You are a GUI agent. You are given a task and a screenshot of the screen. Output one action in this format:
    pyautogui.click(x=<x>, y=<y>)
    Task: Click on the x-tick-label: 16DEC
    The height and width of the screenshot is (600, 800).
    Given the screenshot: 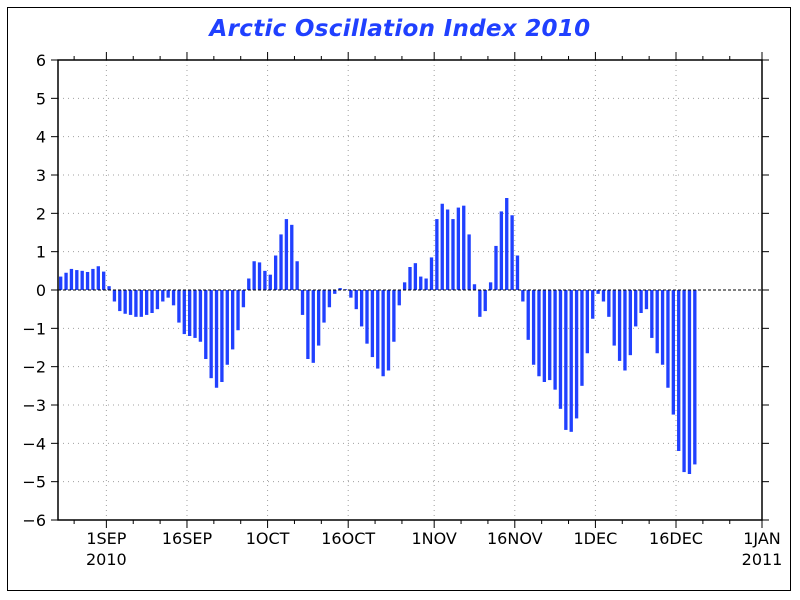 What is the action you would take?
    pyautogui.click(x=676, y=538)
    